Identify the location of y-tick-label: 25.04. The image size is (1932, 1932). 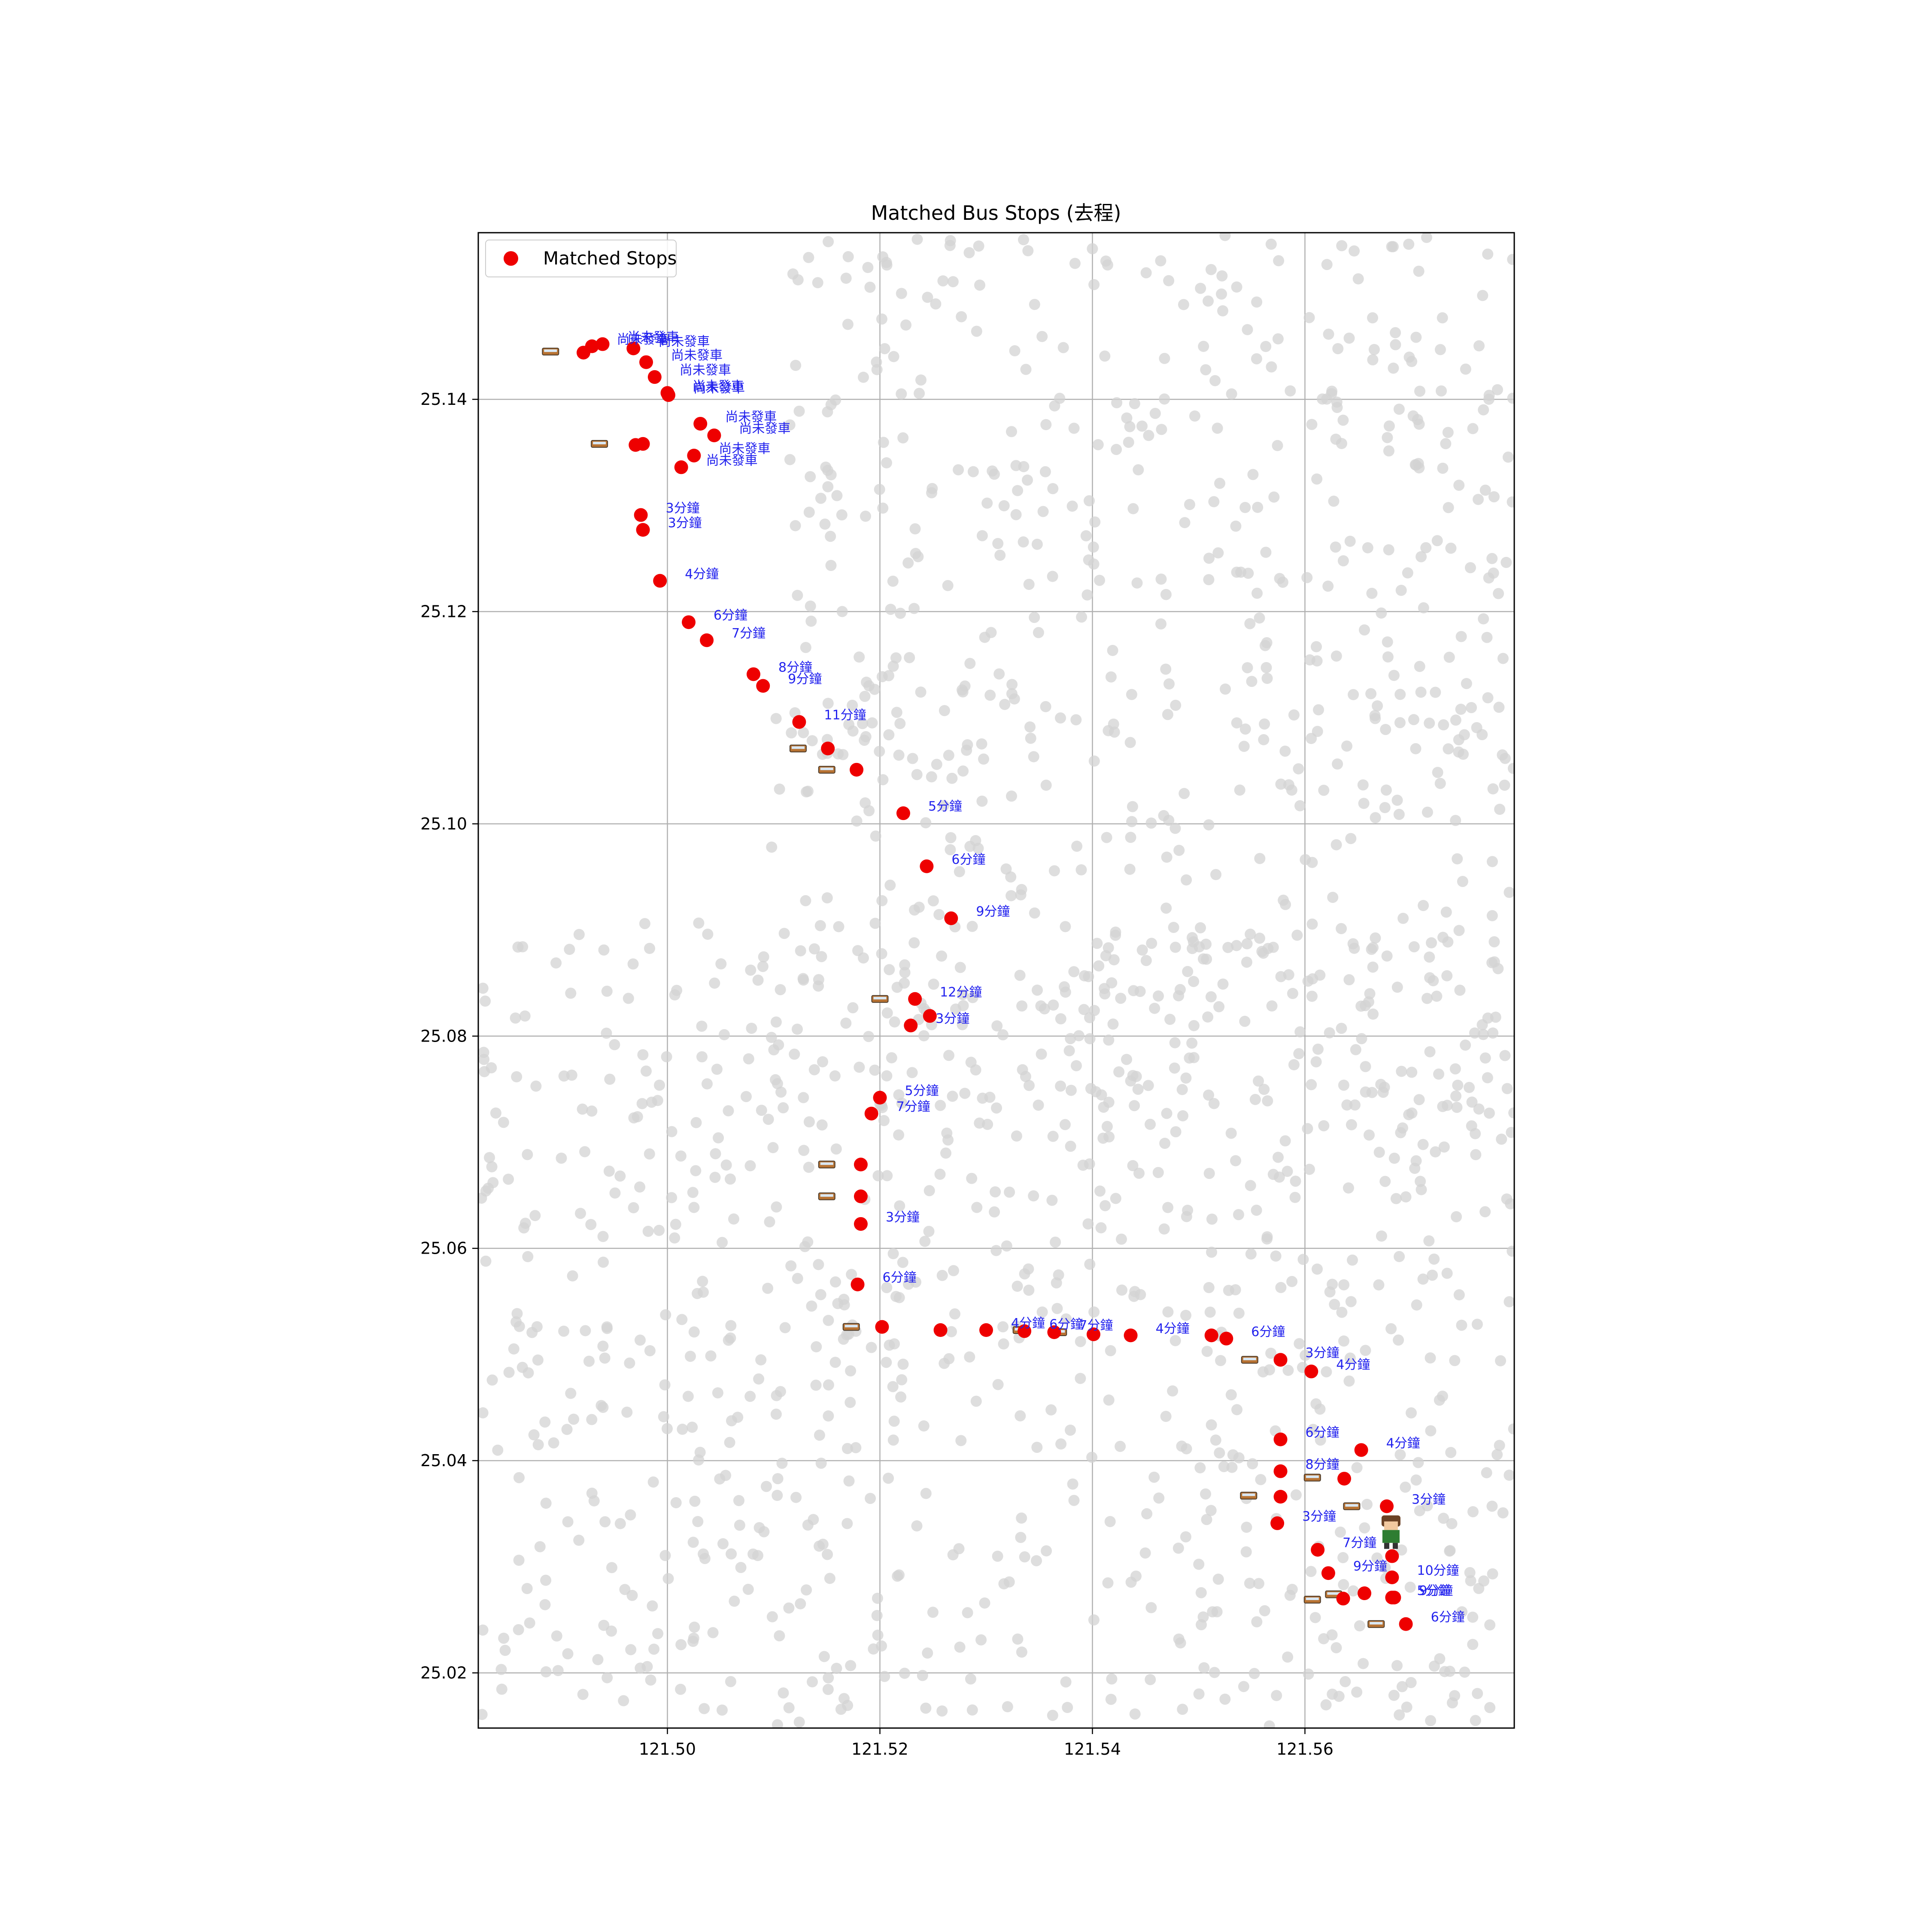
(444, 1460).